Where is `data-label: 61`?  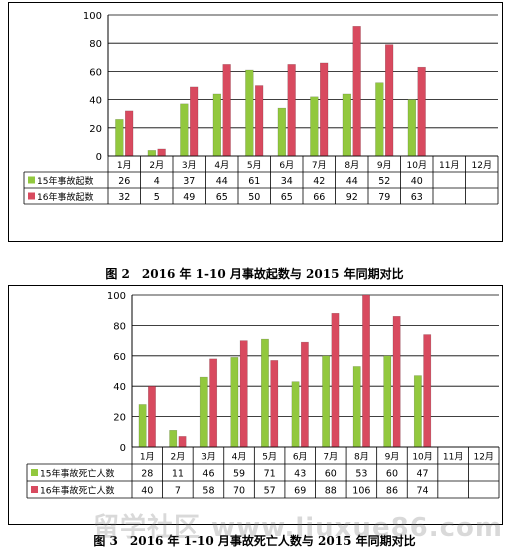 data-label: 61 is located at coordinates (254, 181).